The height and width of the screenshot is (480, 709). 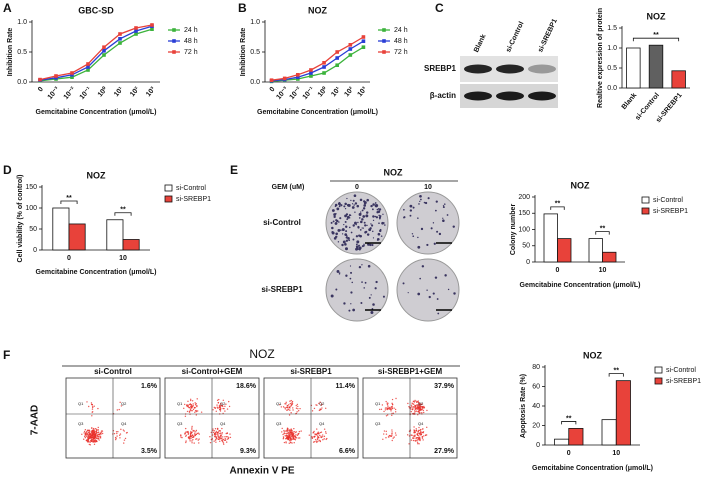 What do you see at coordinates (357, 187) in the screenshot?
I see `dose-label: 0` at bounding box center [357, 187].